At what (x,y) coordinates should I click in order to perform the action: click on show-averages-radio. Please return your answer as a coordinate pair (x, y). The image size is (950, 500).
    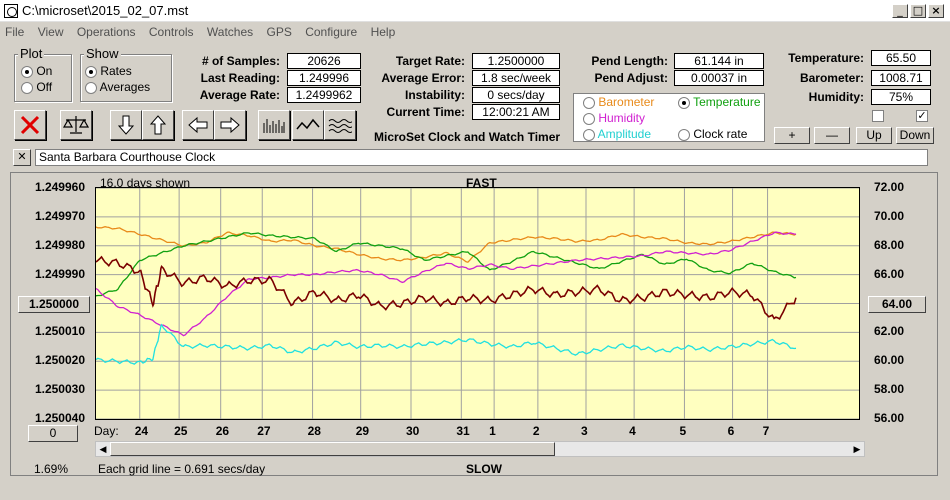
    Looking at the image, I should click on (91, 87).